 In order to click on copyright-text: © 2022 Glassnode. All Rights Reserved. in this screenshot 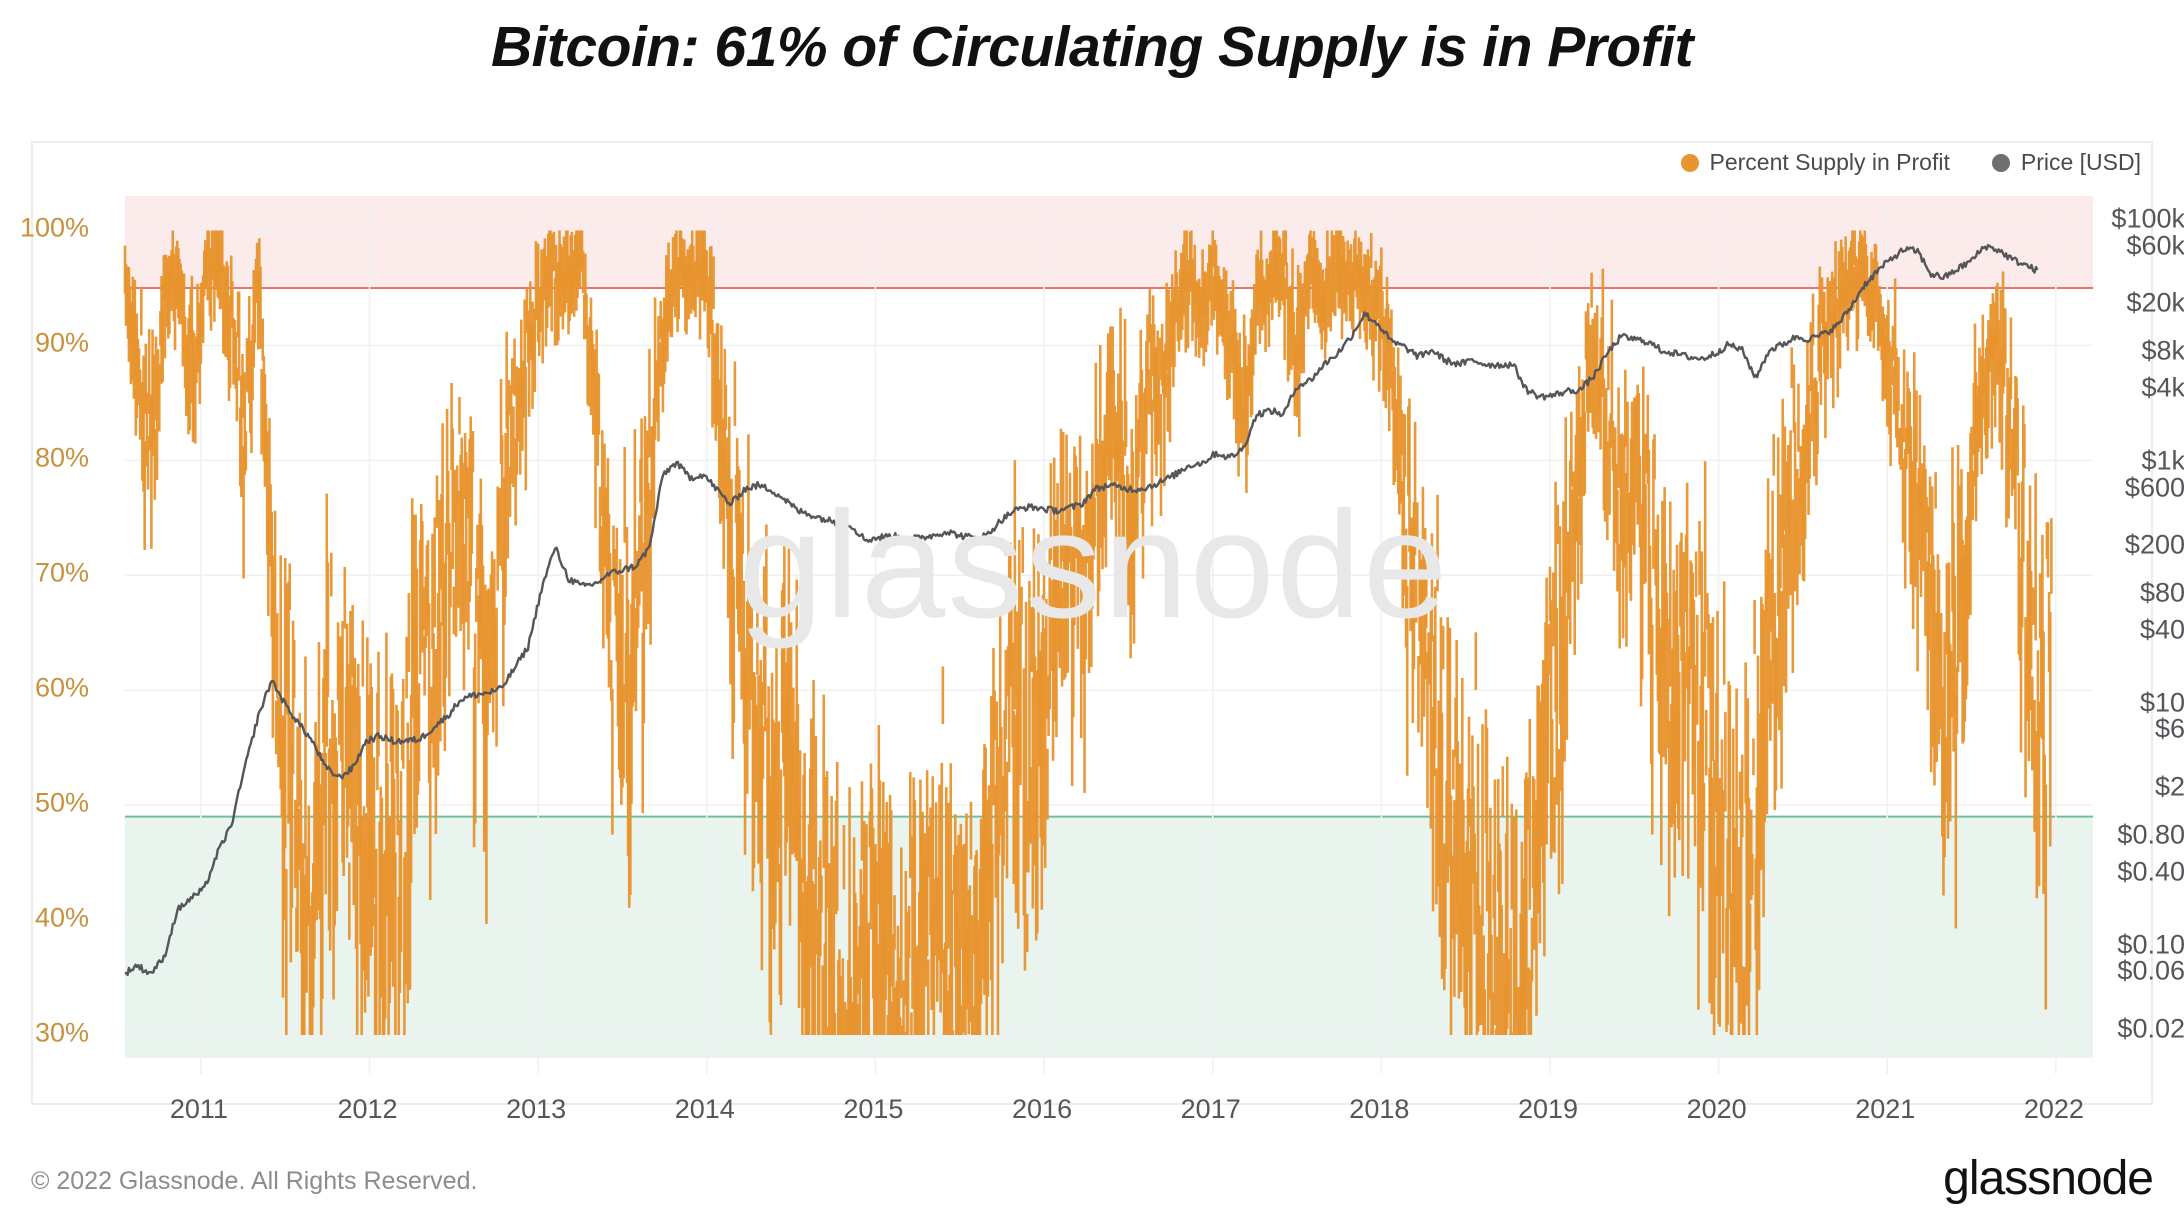, I will do `click(254, 1181)`.